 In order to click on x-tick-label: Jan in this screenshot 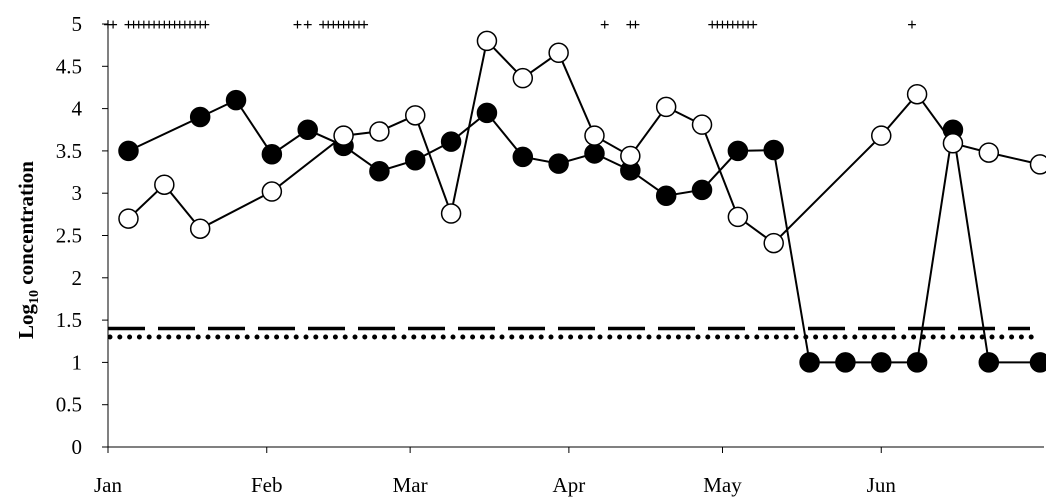, I will do `click(108, 485)`.